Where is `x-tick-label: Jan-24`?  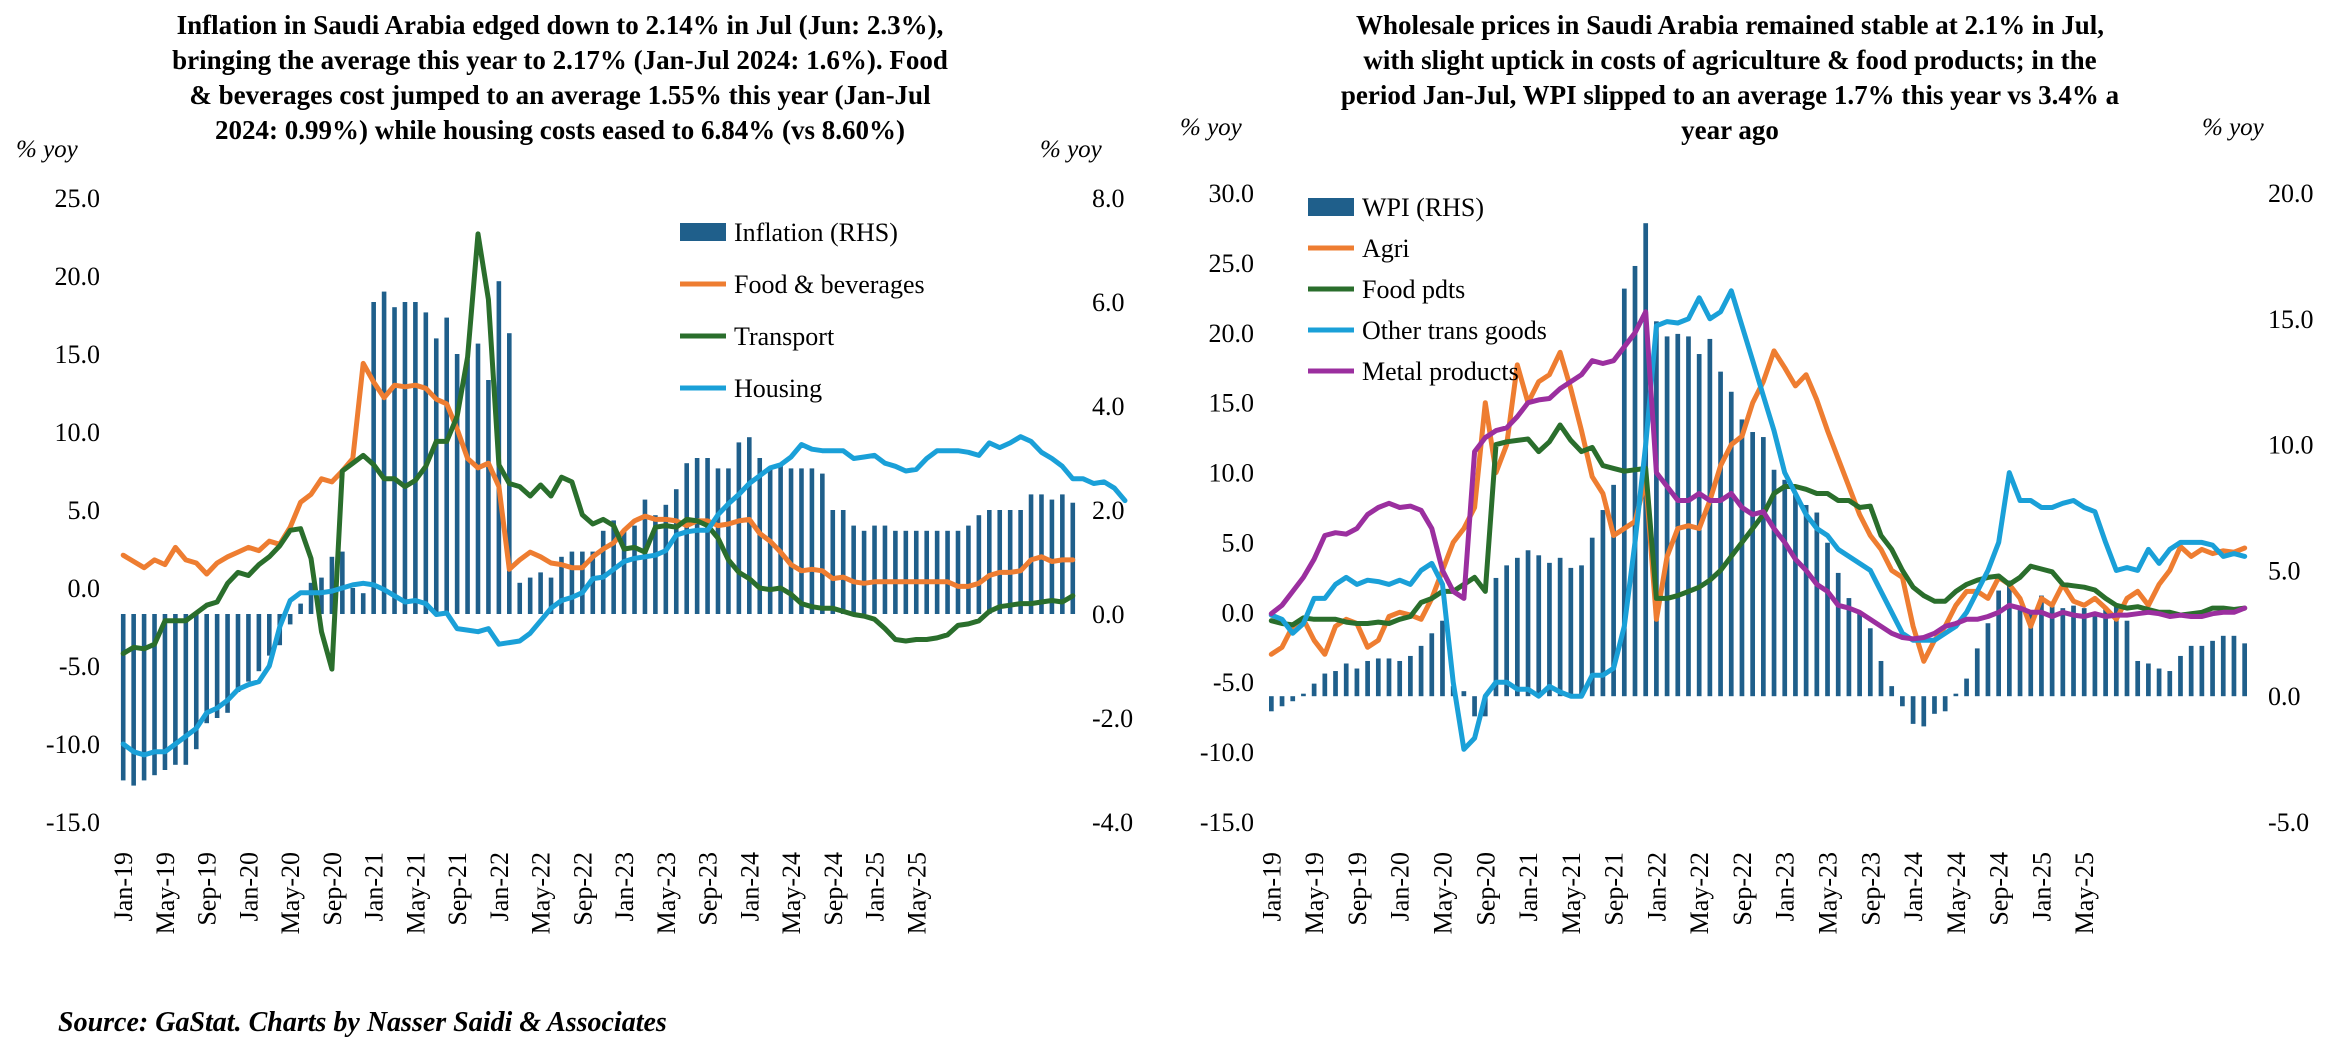
x-tick-label: Jan-24 is located at coordinates (749, 886).